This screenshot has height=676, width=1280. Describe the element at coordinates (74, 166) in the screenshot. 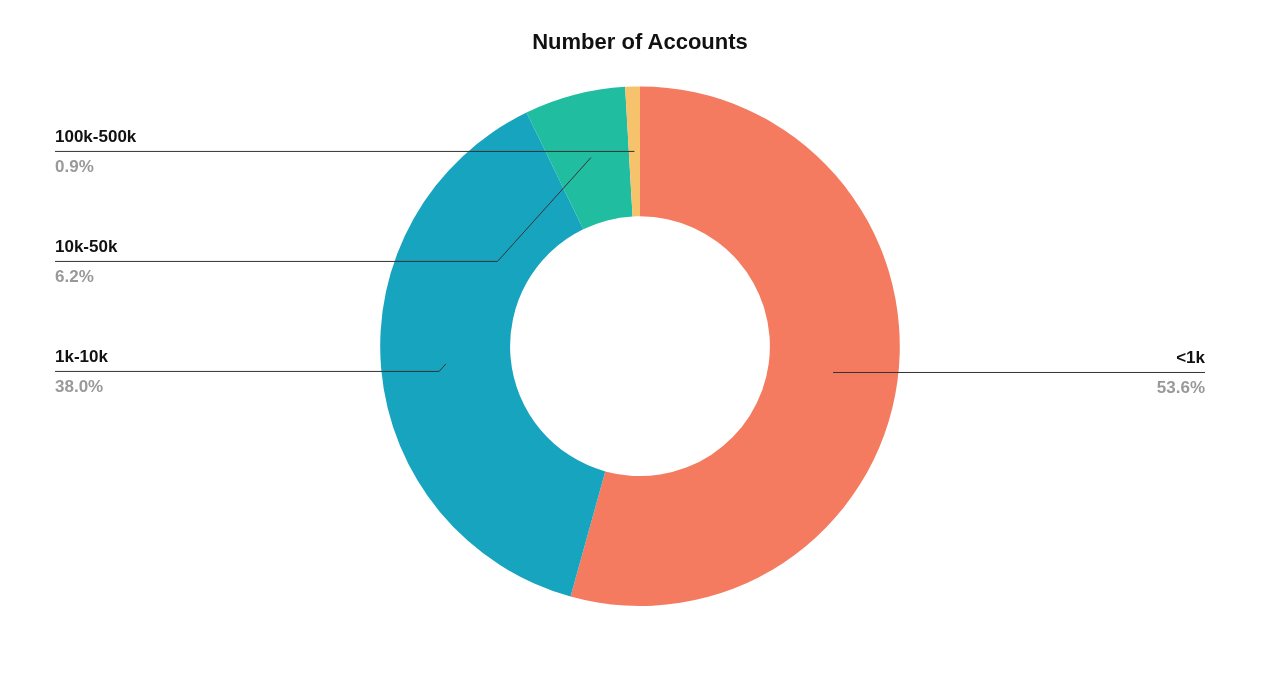

I see `data-label: 0.9%` at that location.